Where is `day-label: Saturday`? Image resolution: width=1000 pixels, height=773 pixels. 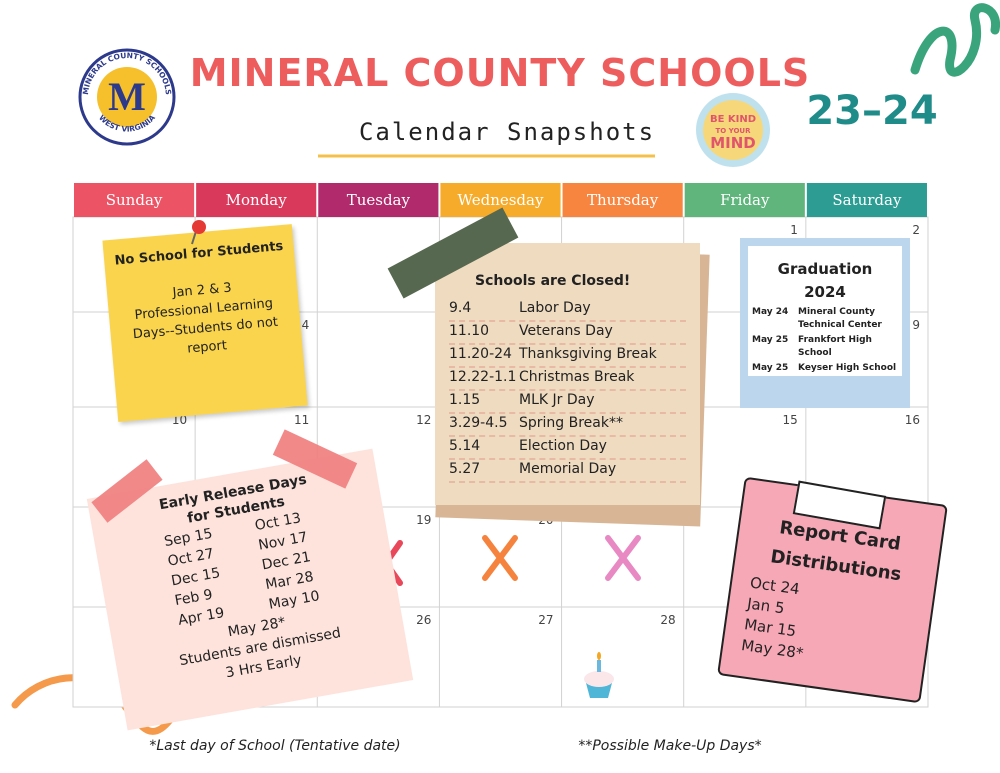 day-label: Saturday is located at coordinates (867, 200).